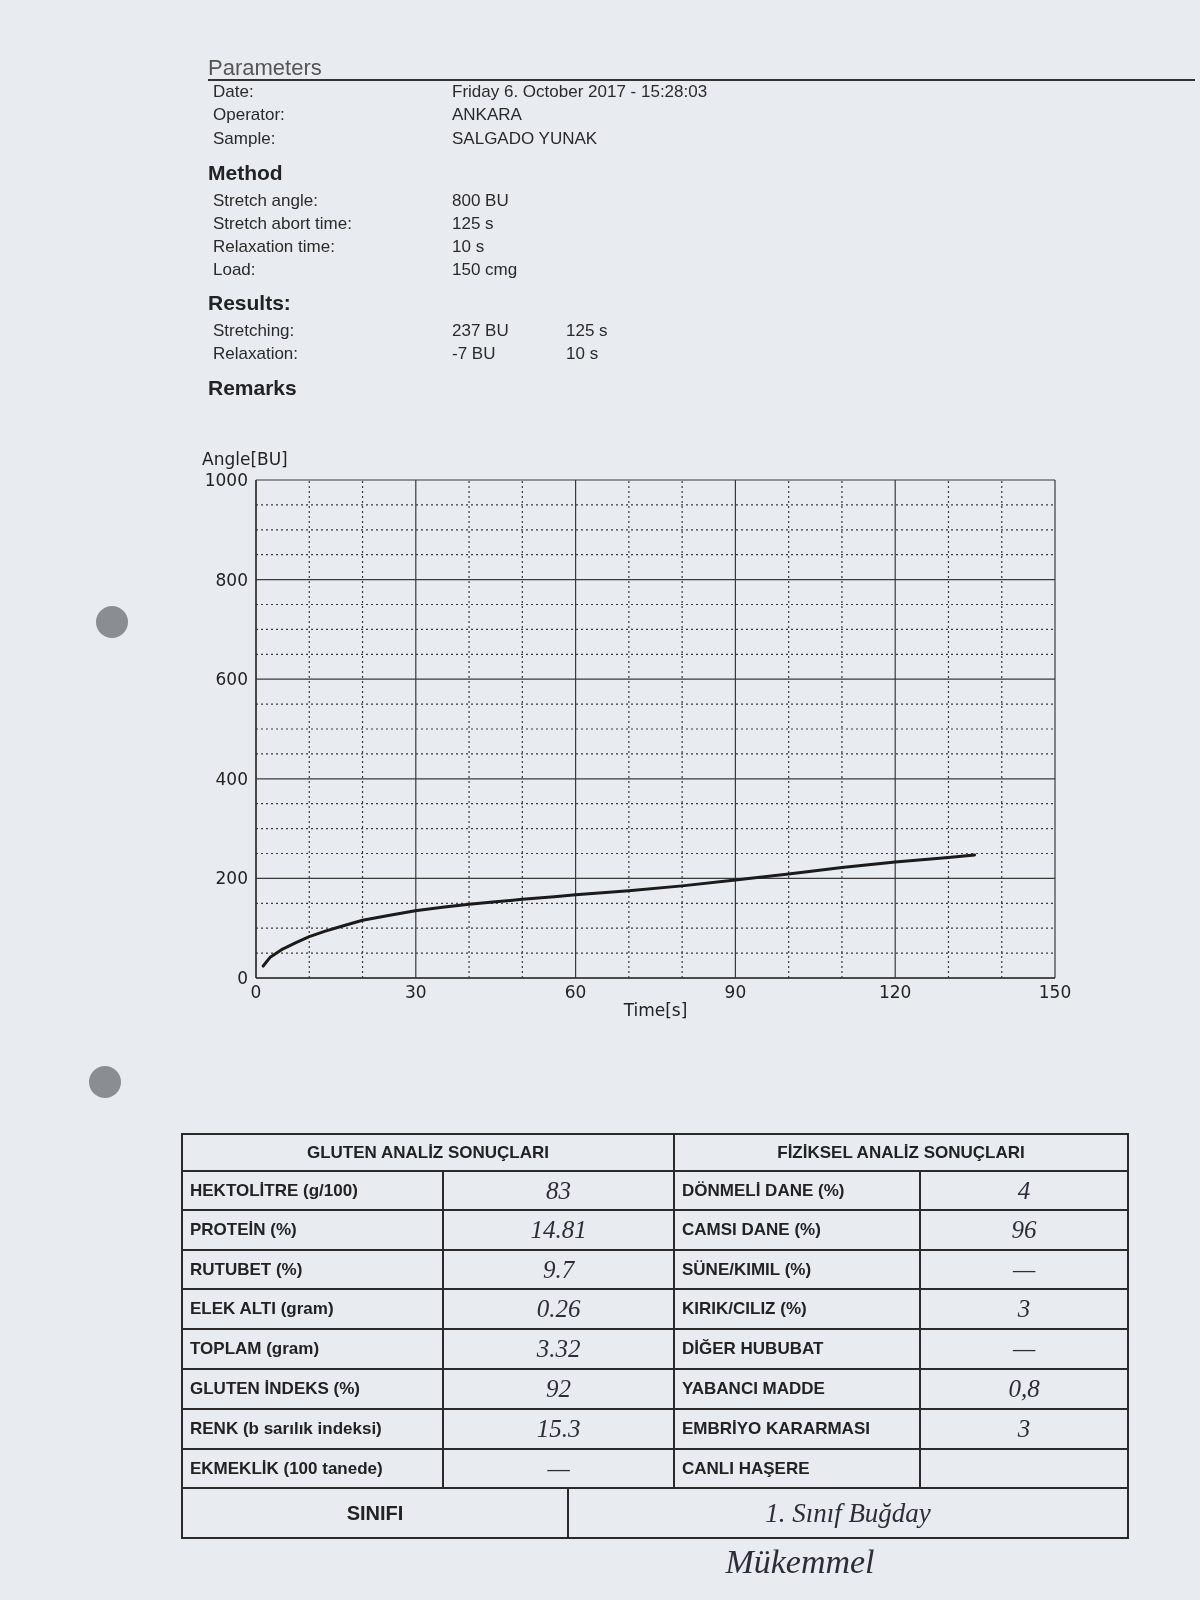 This screenshot has height=1600, width=1200. What do you see at coordinates (256, 354) in the screenshot?
I see `text: Relaxation:` at bounding box center [256, 354].